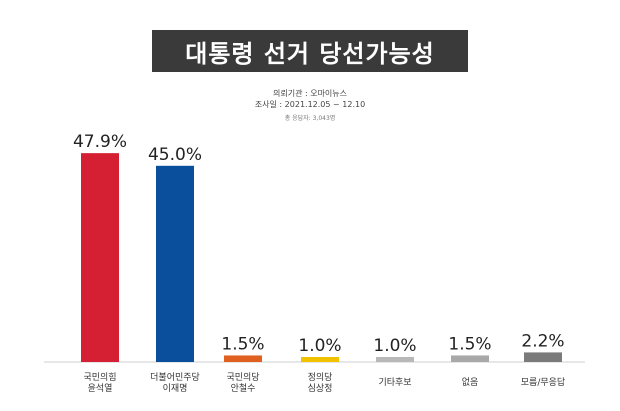 The image size is (620, 411). Describe the element at coordinates (242, 344) in the screenshot. I see `value-label-2: 1.5%` at that location.